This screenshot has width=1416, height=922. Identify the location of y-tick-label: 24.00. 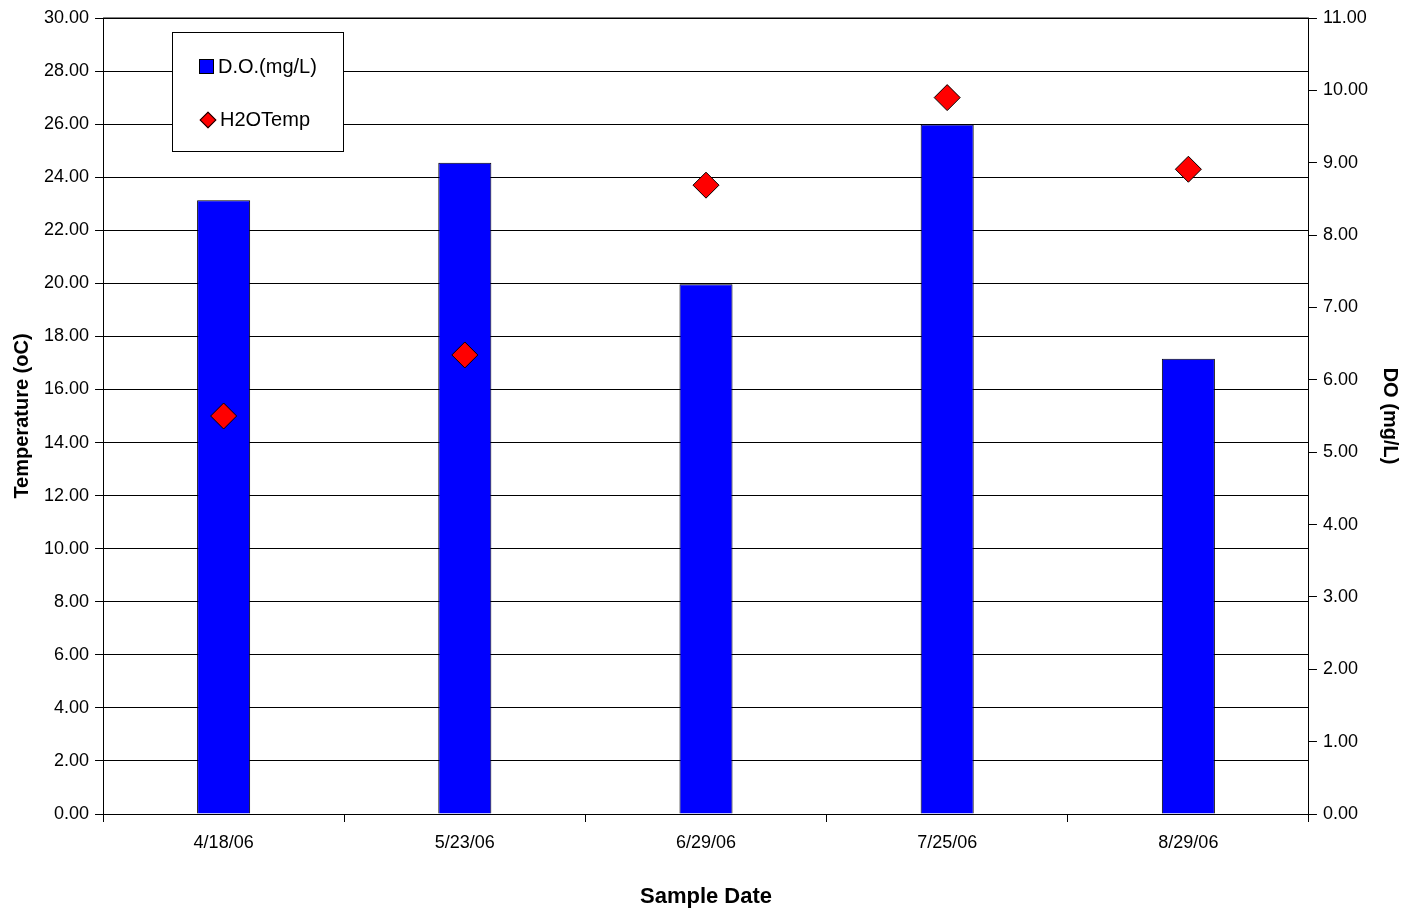
(67, 176).